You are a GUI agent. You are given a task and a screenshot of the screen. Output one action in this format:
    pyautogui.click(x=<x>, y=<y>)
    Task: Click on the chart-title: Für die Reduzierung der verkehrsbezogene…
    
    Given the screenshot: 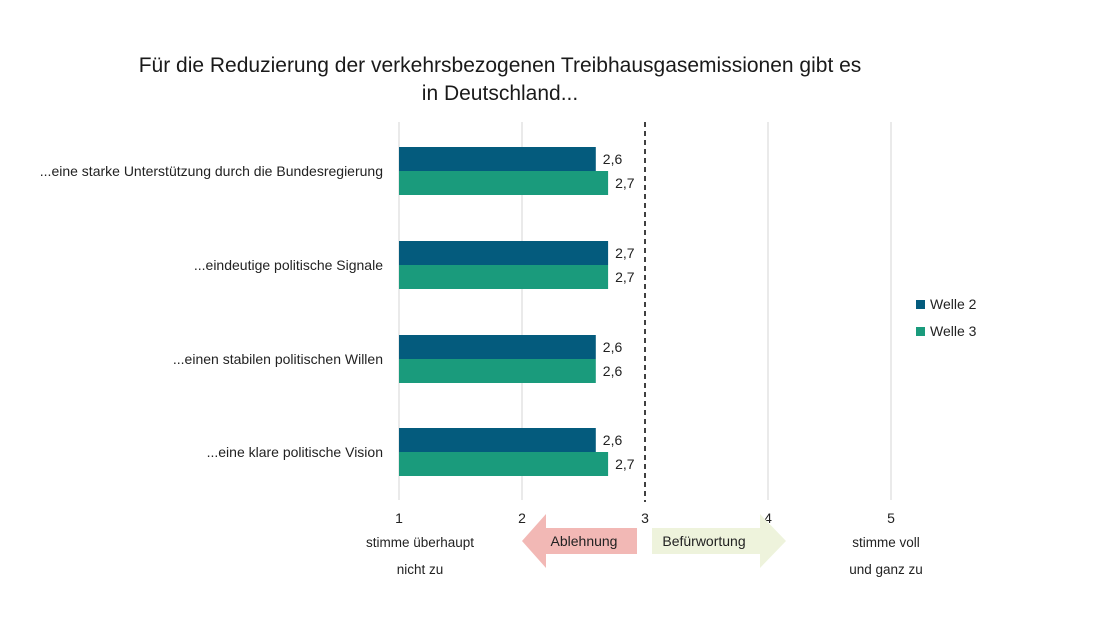 What is the action you would take?
    pyautogui.click(x=500, y=80)
    